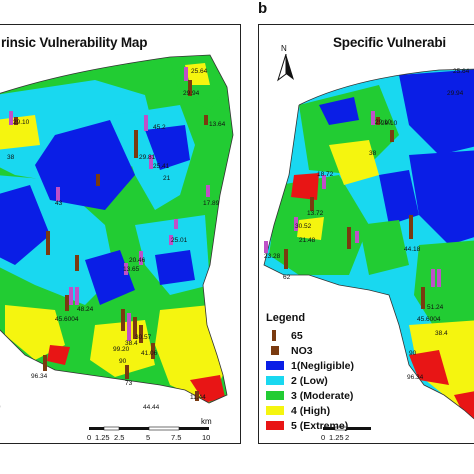 This screenshot has width=474, height=474. Describe the element at coordinates (329, 380) in the screenshot. I see `legend-item-low: 2 (Low)` at that location.